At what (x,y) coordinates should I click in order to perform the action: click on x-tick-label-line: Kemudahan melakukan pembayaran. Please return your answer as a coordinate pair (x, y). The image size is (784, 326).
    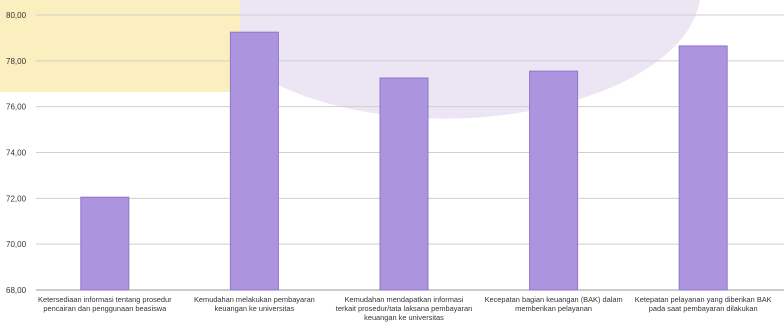
    Looking at the image, I should click on (254, 299).